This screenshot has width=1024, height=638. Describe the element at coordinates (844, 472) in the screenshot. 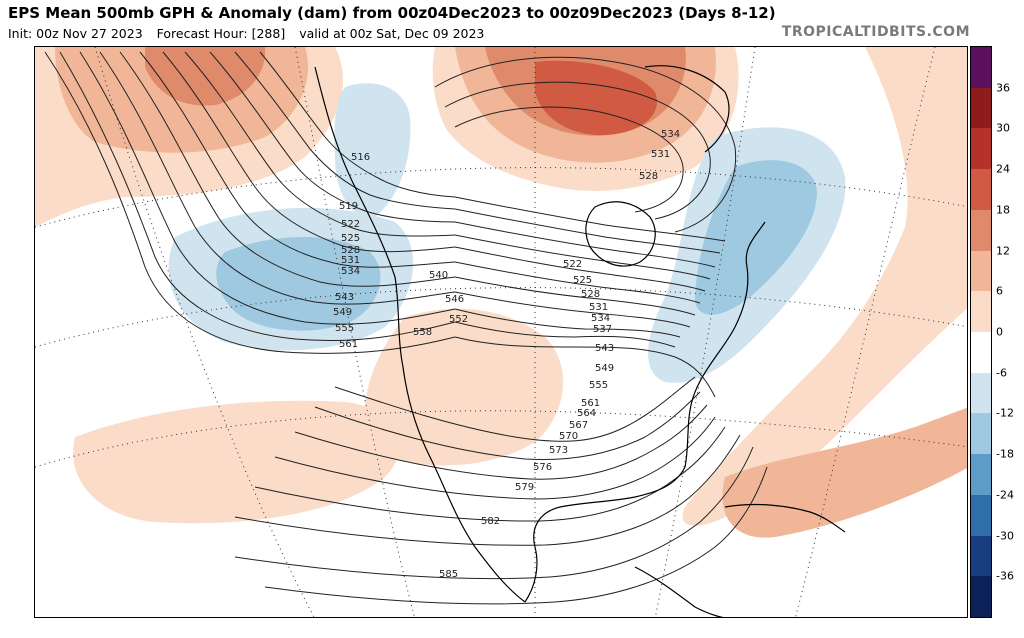

I see `positive-anomaly-caribbean` at that location.